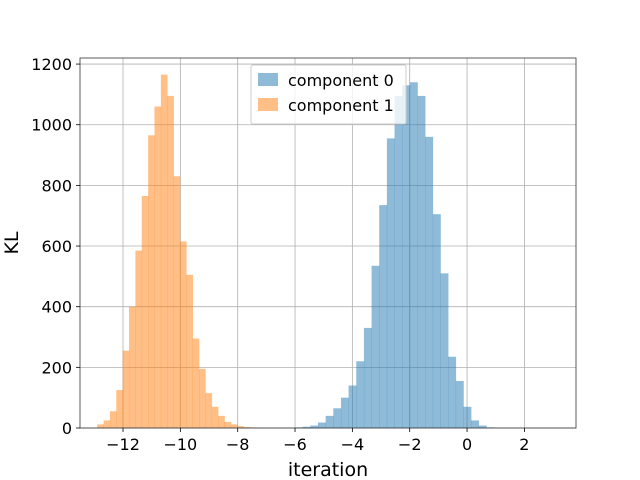 The image size is (640, 480). I want to click on y-tick-label: 200, so click(56, 367).